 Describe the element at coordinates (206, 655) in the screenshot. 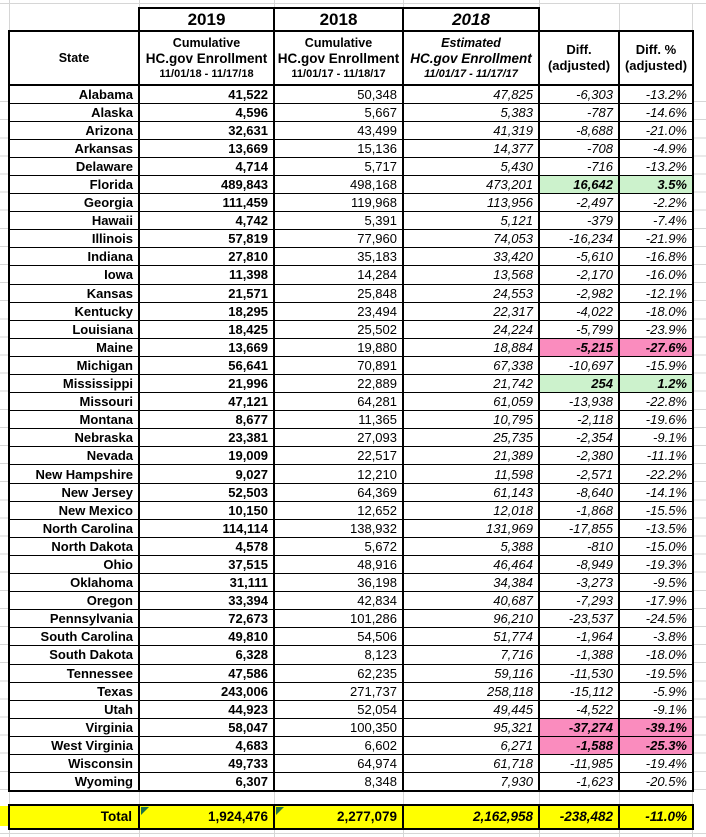

I see `cell-2019-enrollment: 6,328` at that location.